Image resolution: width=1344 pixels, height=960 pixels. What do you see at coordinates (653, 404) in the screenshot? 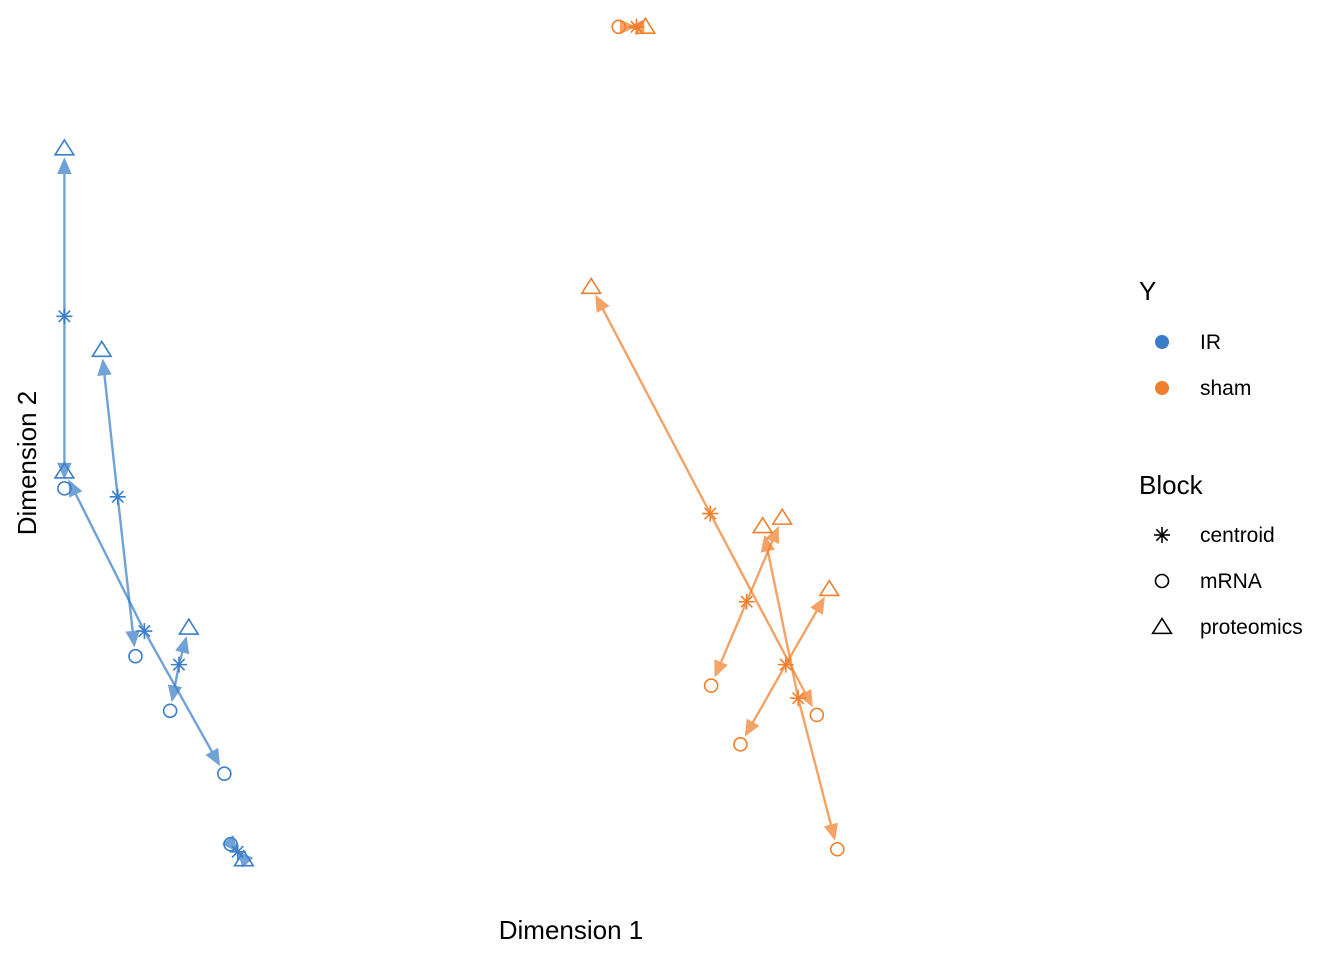
I see `arrow-sham-6-proteomics` at bounding box center [653, 404].